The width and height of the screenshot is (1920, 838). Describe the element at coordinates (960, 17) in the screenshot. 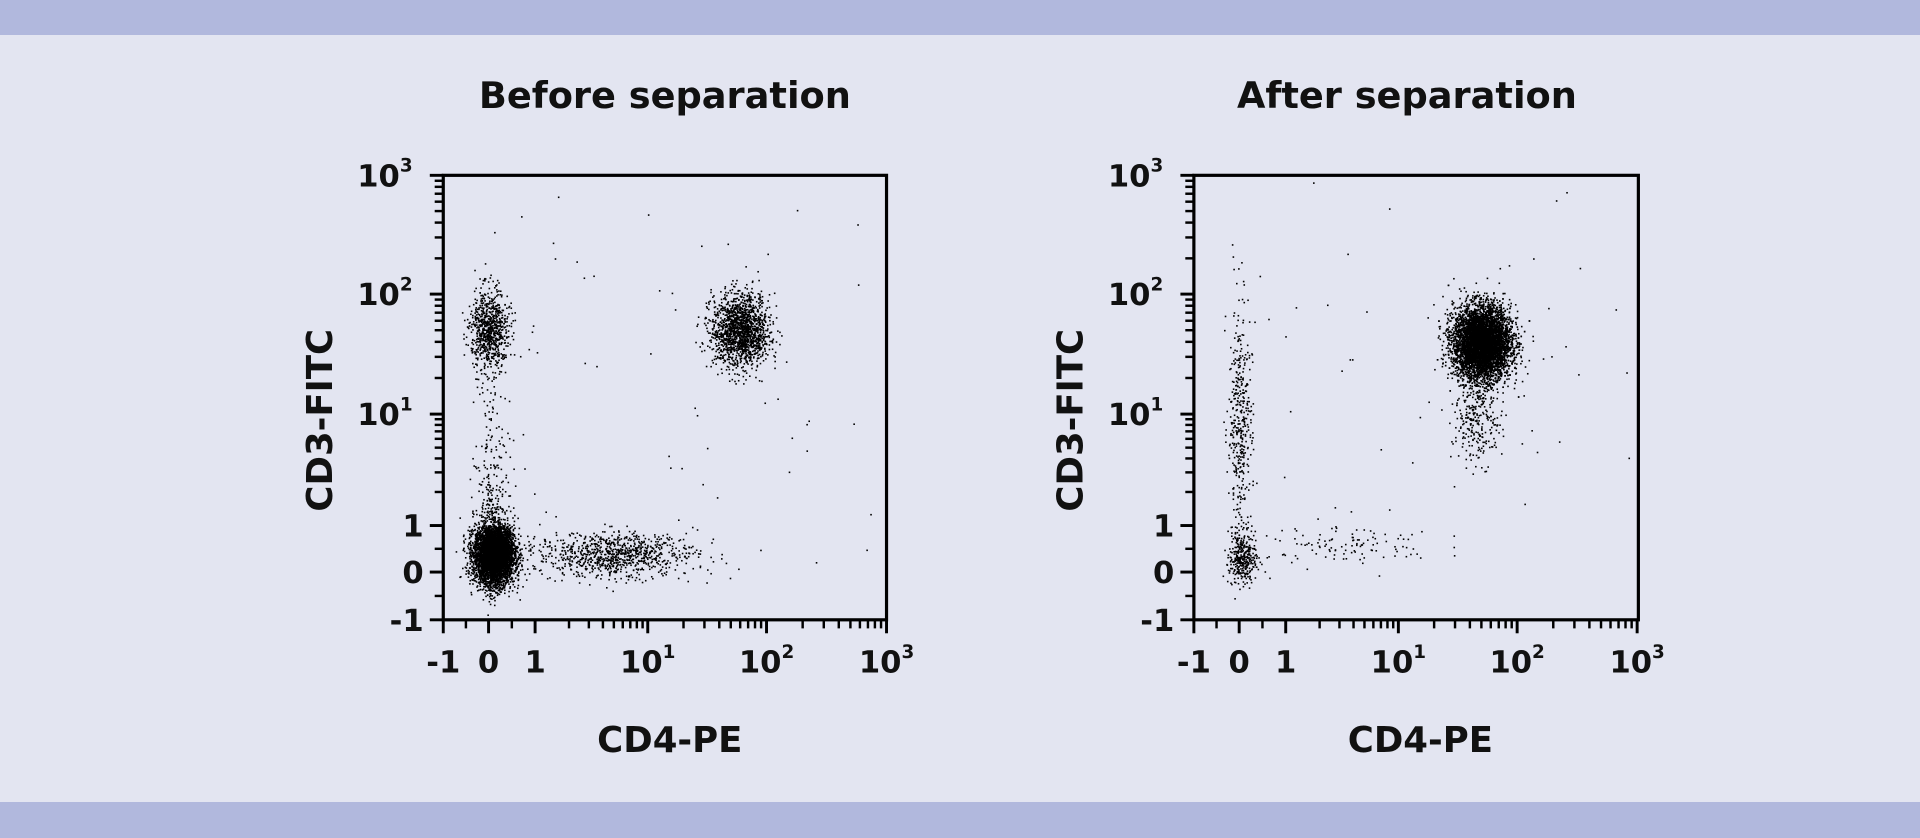

I see `top-band` at that location.